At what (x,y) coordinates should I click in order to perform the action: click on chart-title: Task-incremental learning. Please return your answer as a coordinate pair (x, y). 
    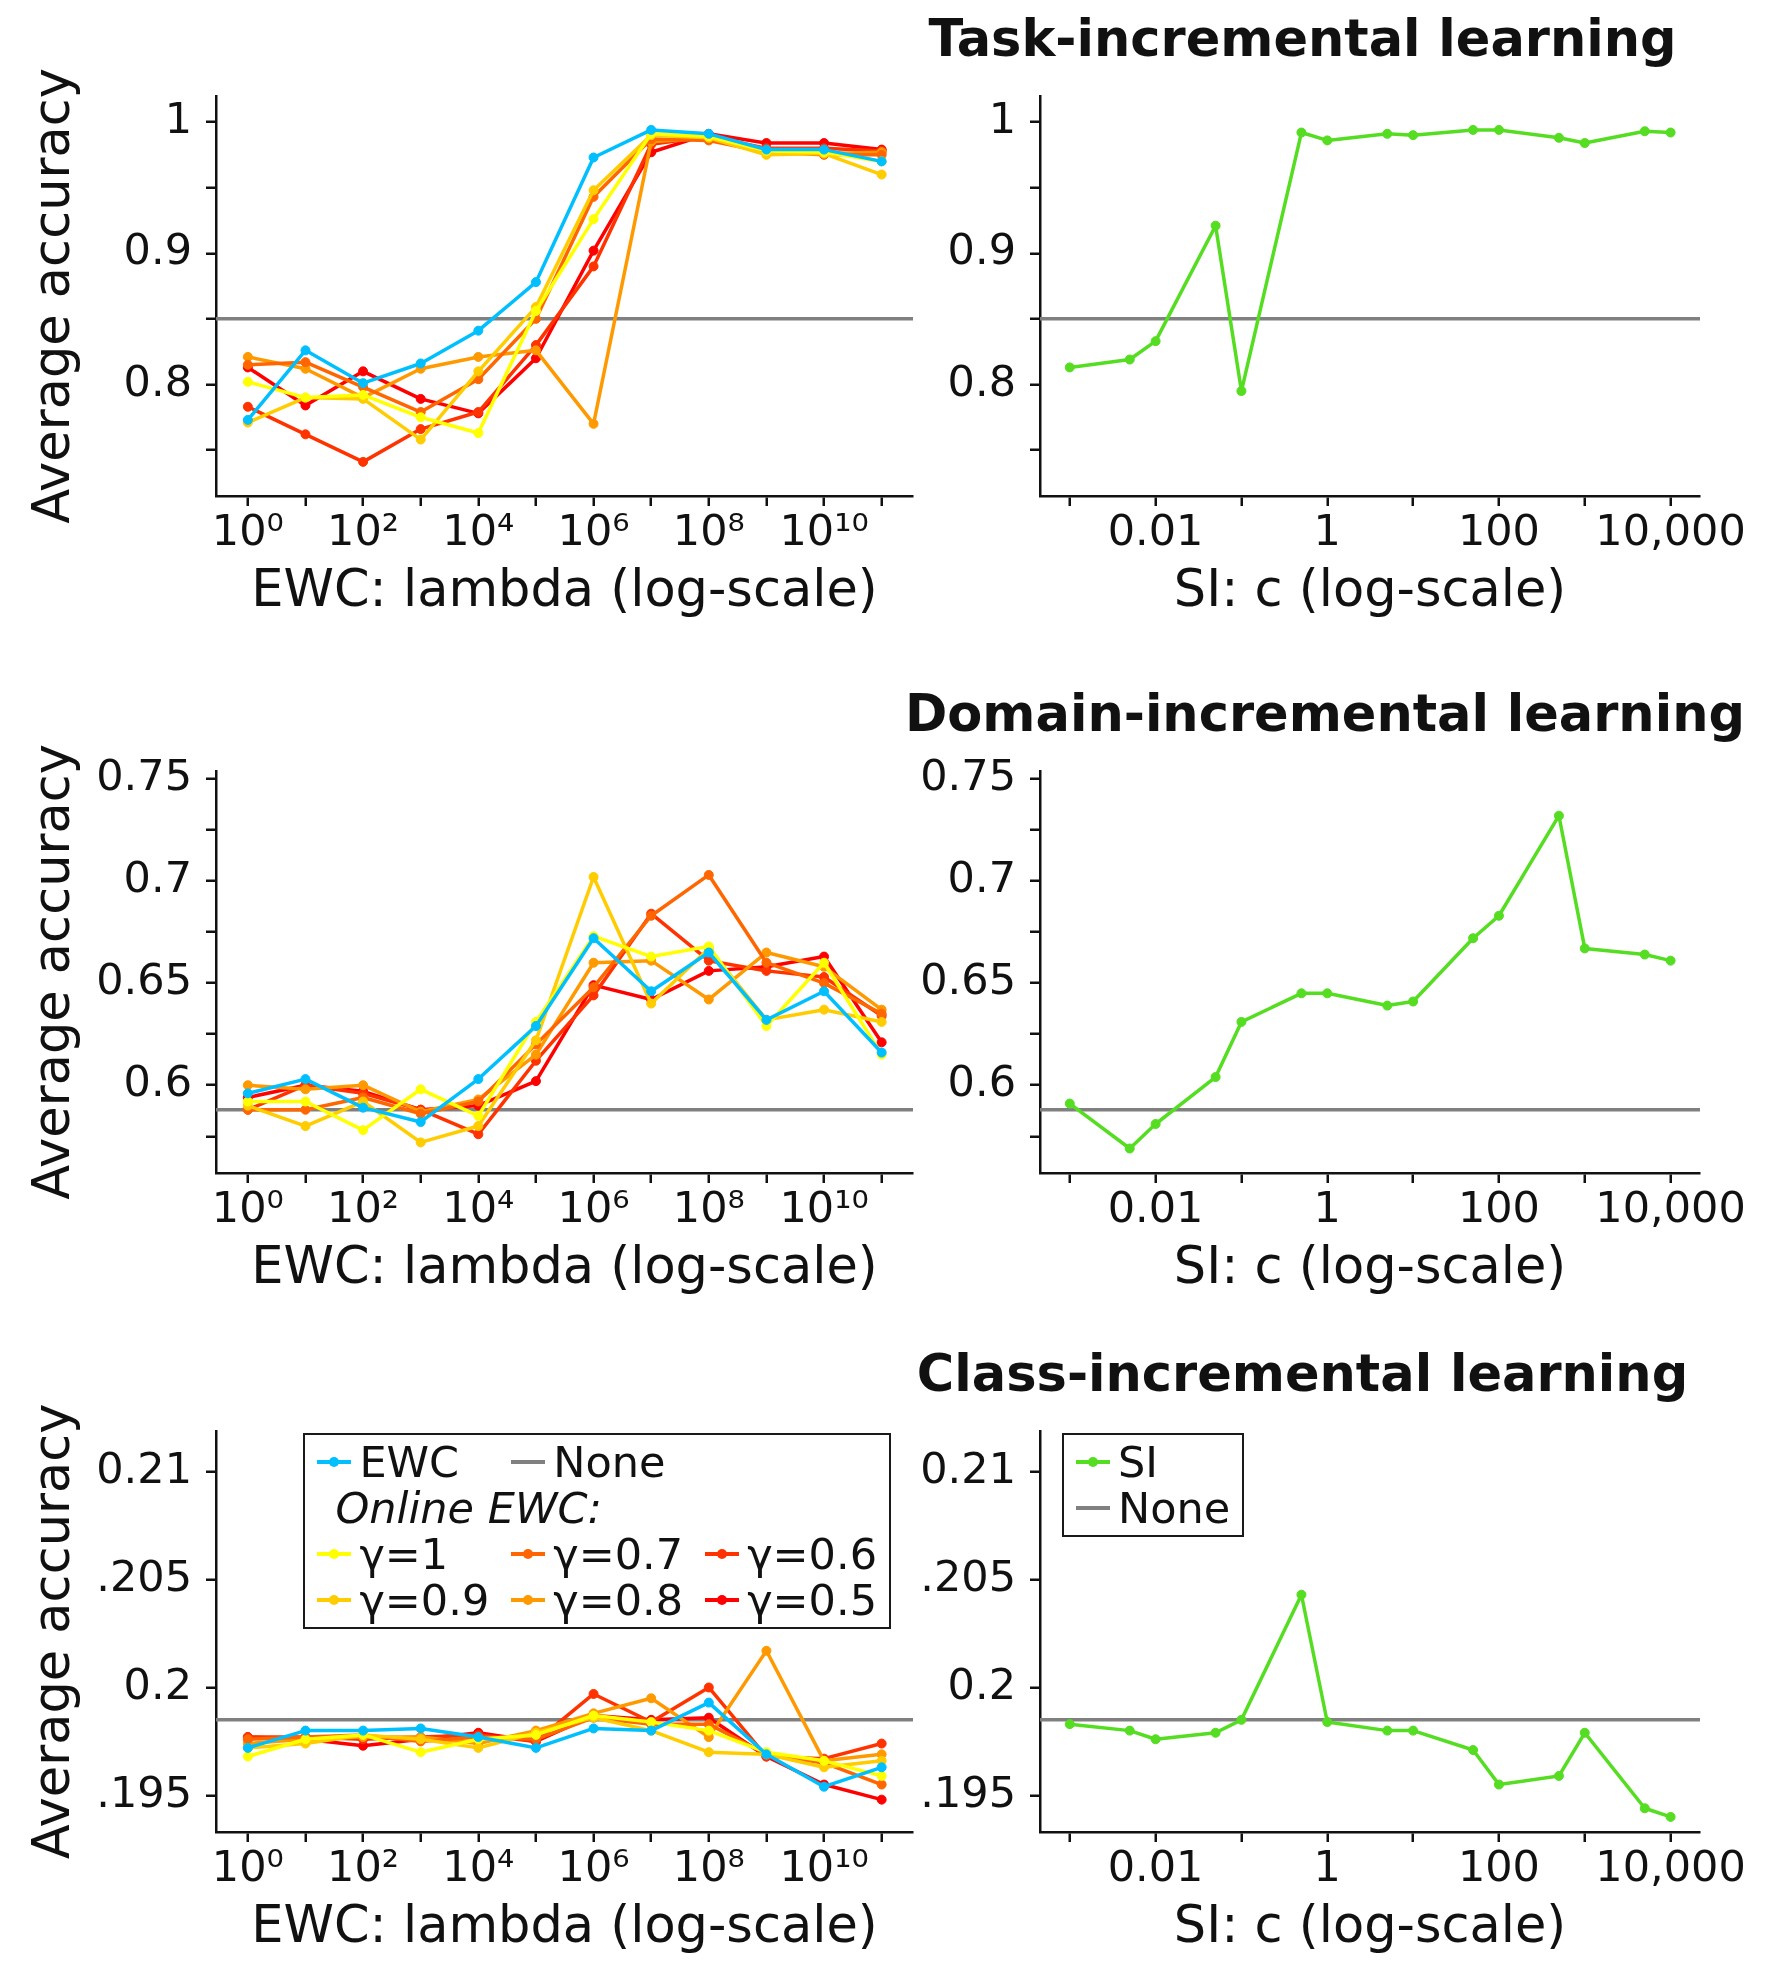
    Looking at the image, I should click on (1302, 38).